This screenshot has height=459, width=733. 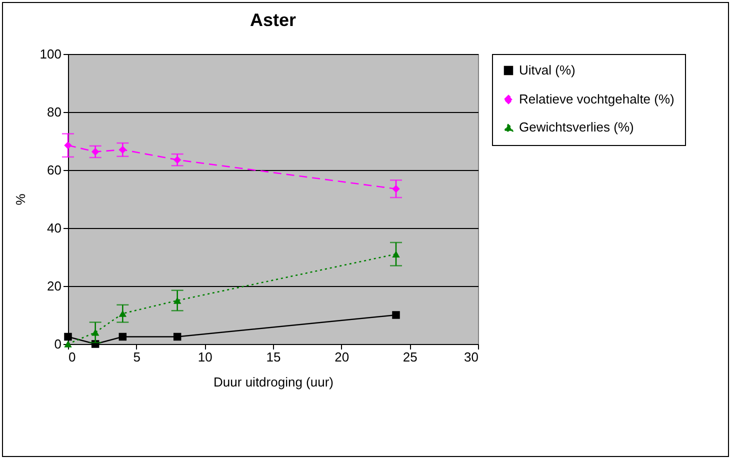 What do you see at coordinates (54, 228) in the screenshot?
I see `y-tick-label: 40` at bounding box center [54, 228].